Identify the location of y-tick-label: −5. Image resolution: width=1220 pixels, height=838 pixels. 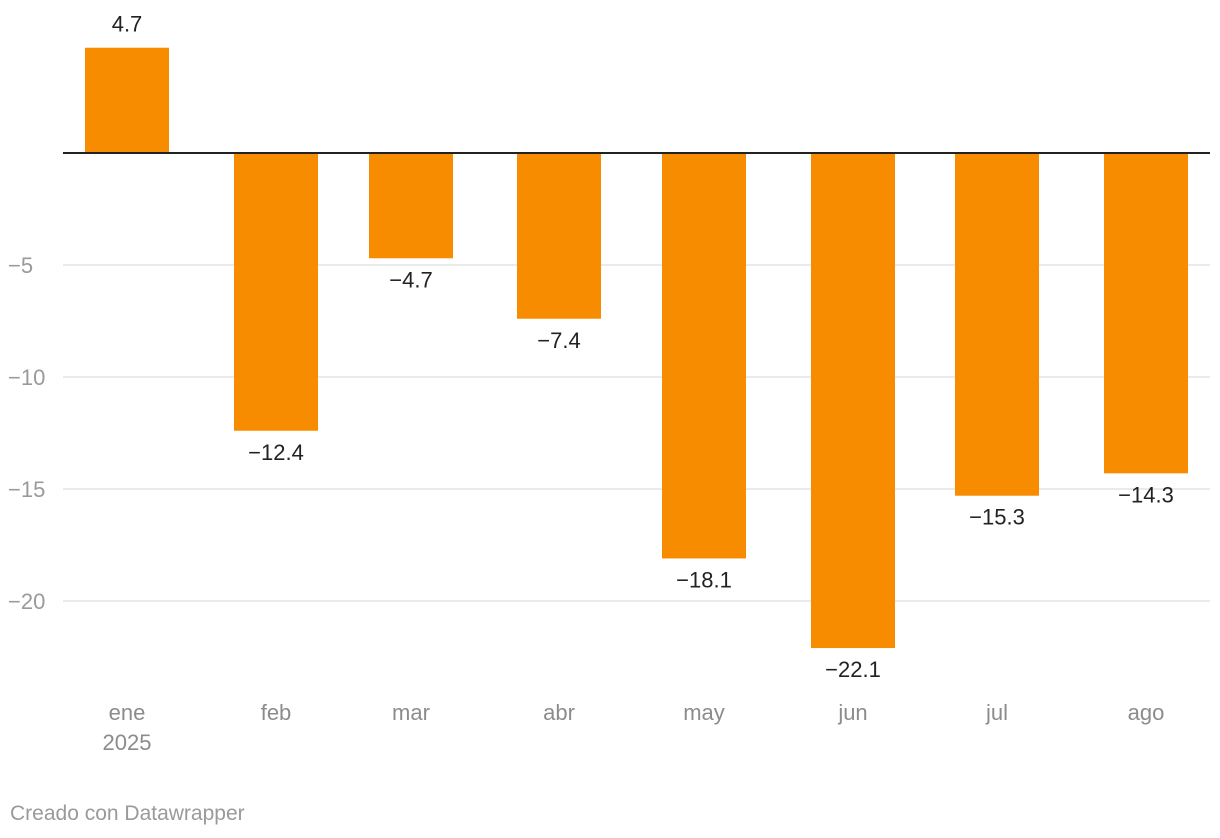
(20, 265).